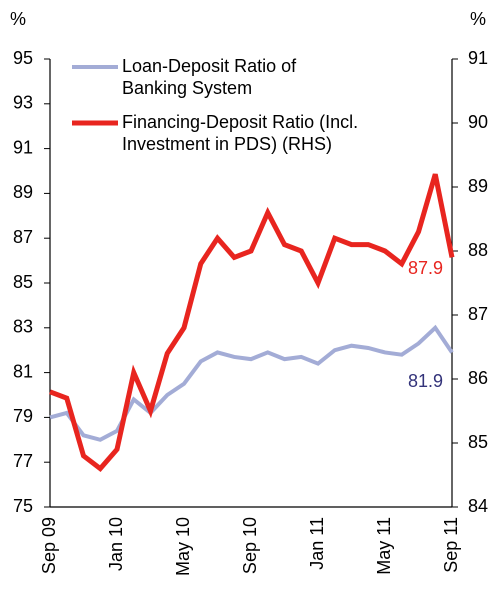 The width and height of the screenshot is (496, 591). Describe the element at coordinates (478, 250) in the screenshot. I see `y2-tick-label: 88` at that location.